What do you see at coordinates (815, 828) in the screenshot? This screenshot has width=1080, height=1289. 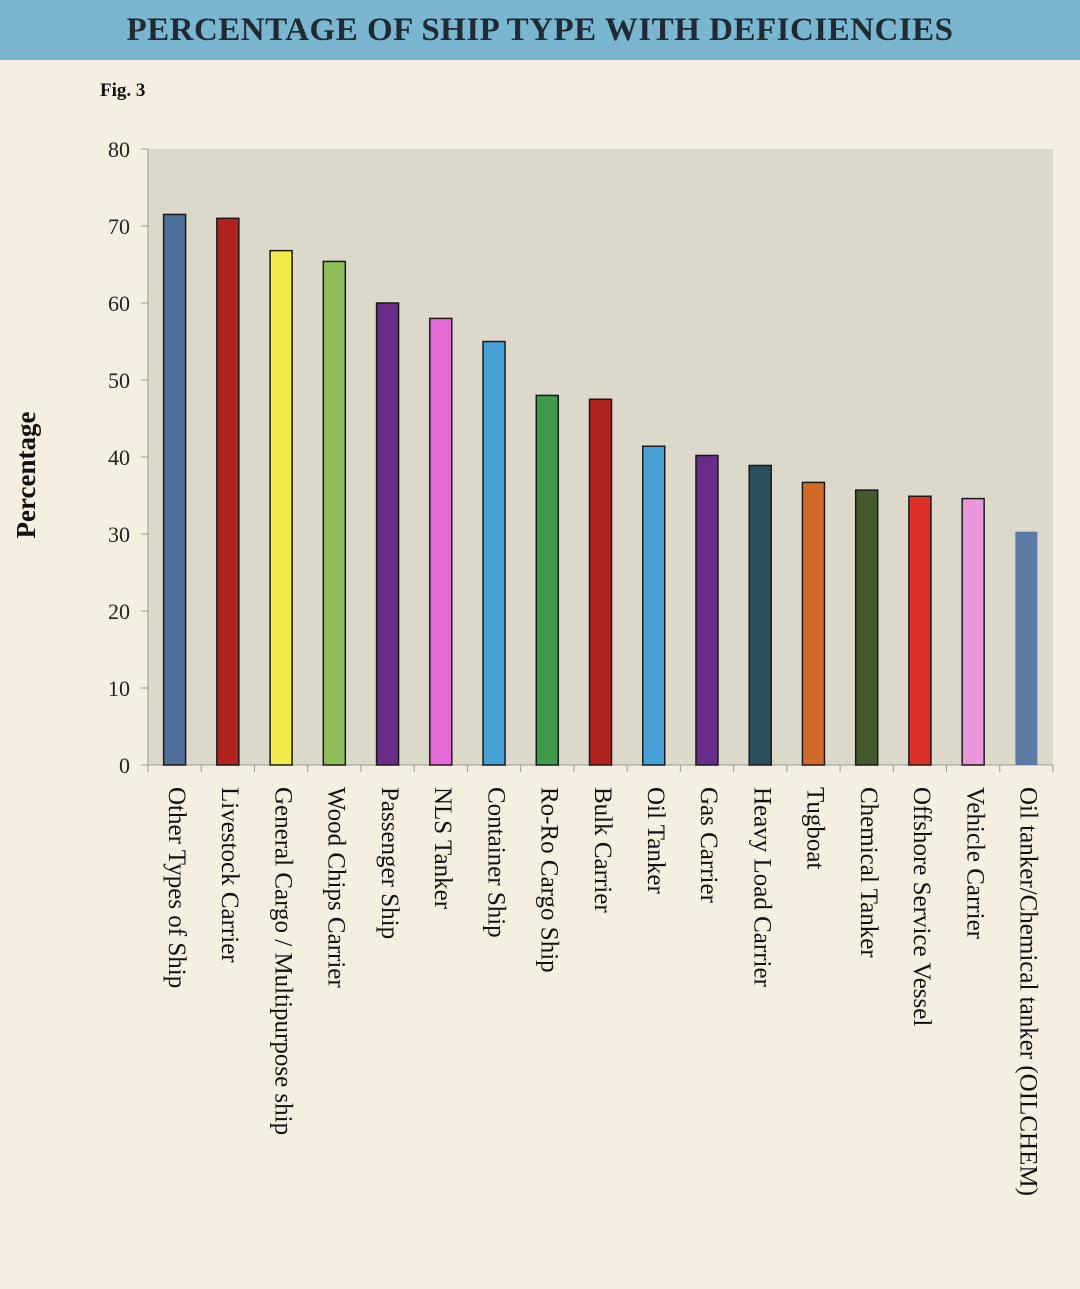 I see `category-label: Tugboat` at bounding box center [815, 828].